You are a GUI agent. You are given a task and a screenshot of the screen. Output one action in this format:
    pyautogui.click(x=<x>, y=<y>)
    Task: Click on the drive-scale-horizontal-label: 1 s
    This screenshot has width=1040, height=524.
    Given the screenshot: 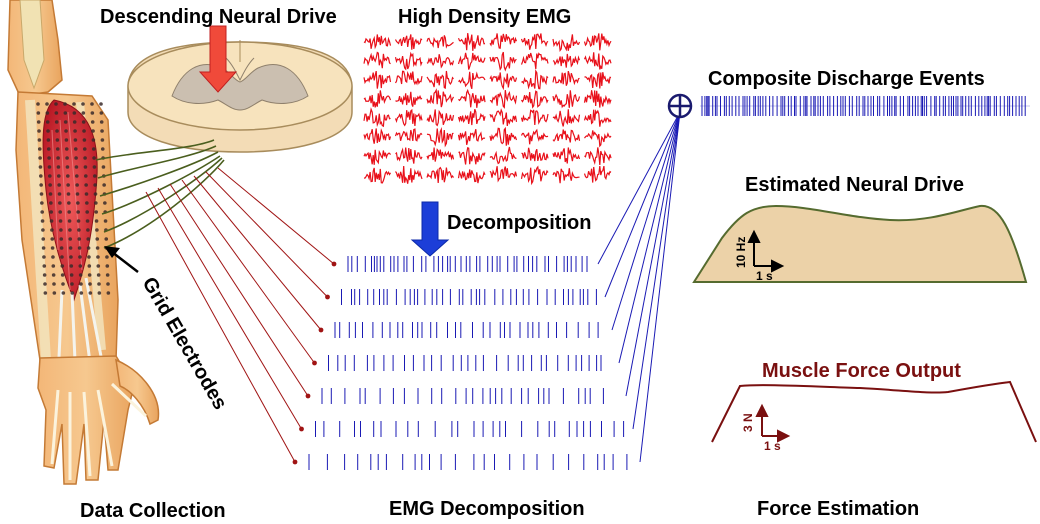 What is the action you would take?
    pyautogui.click(x=764, y=276)
    